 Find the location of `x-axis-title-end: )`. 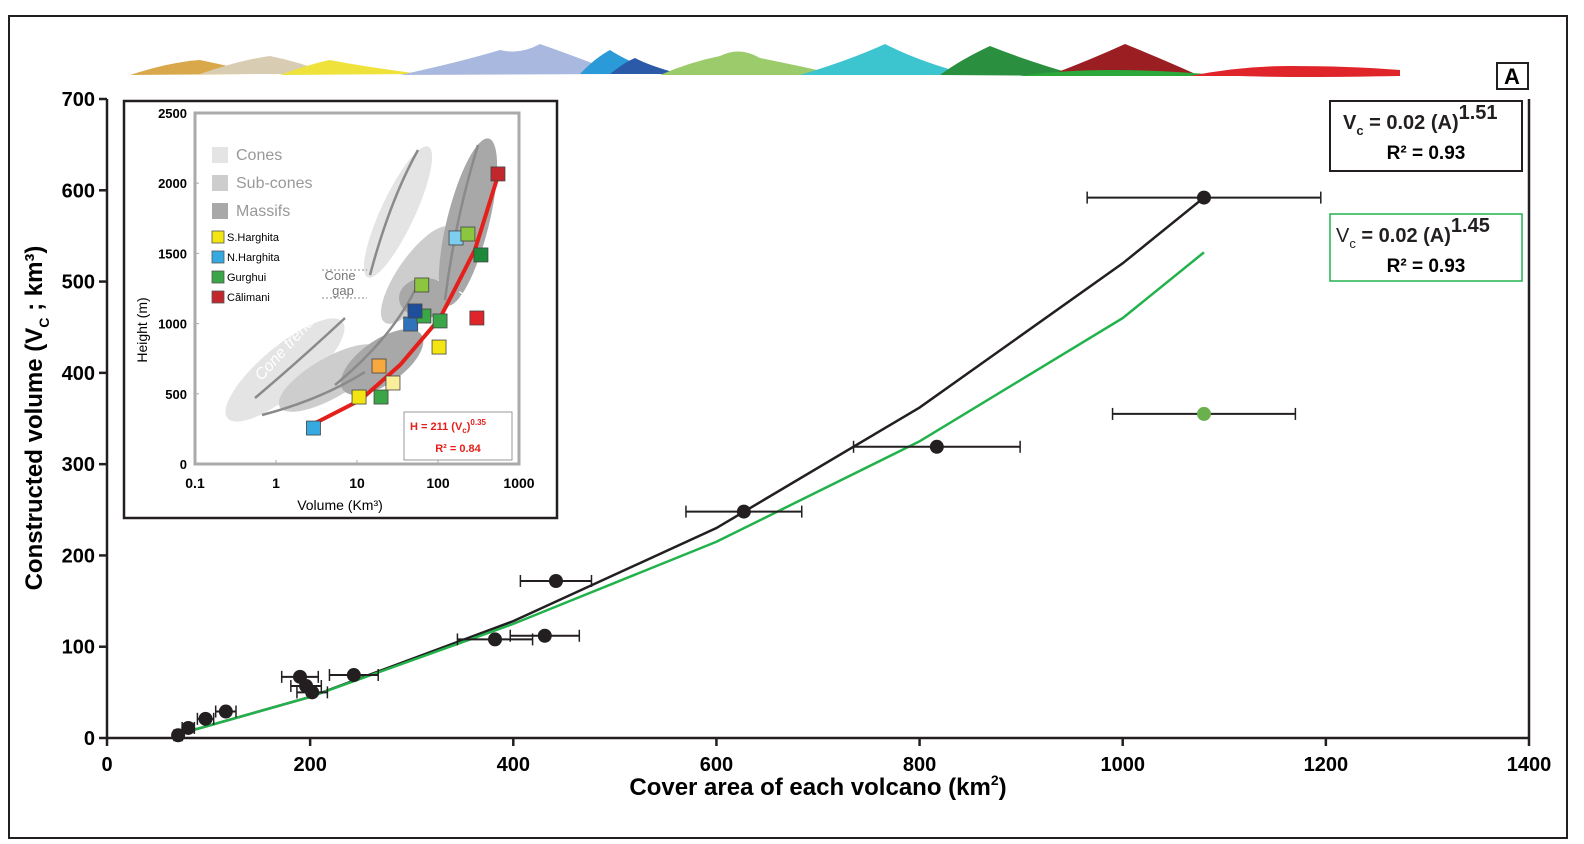

x-axis-title-end: ) is located at coordinates (1003, 787).